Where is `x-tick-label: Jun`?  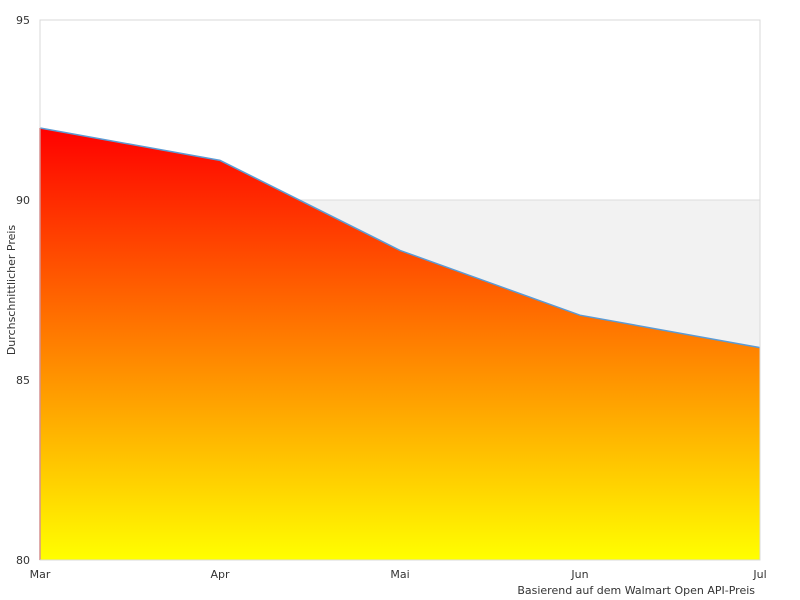 x-tick-label: Jun is located at coordinates (579, 574).